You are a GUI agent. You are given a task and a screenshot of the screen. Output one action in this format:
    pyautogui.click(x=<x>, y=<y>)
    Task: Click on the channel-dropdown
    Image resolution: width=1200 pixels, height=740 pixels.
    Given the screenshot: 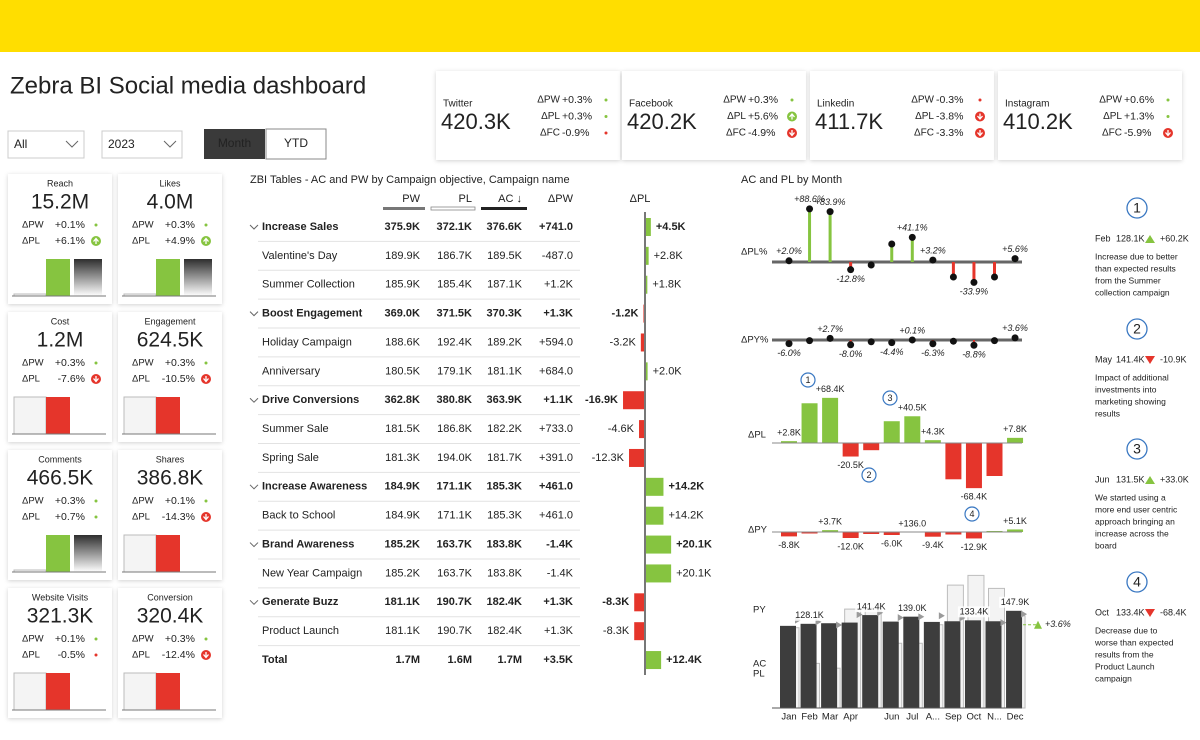 What is the action you would take?
    pyautogui.click(x=46, y=144)
    